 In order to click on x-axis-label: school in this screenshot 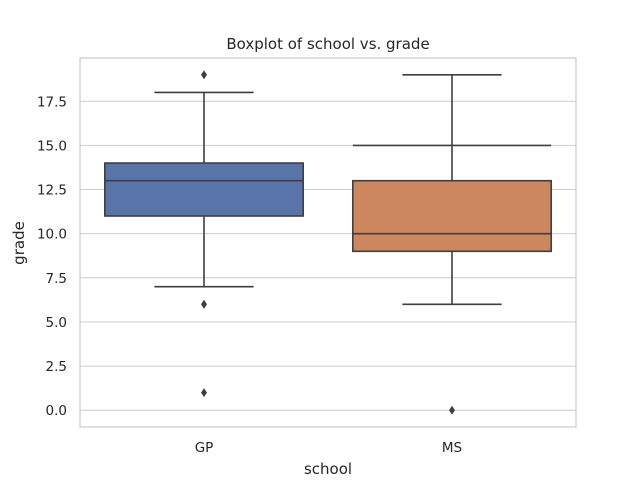, I will do `click(328, 469)`.